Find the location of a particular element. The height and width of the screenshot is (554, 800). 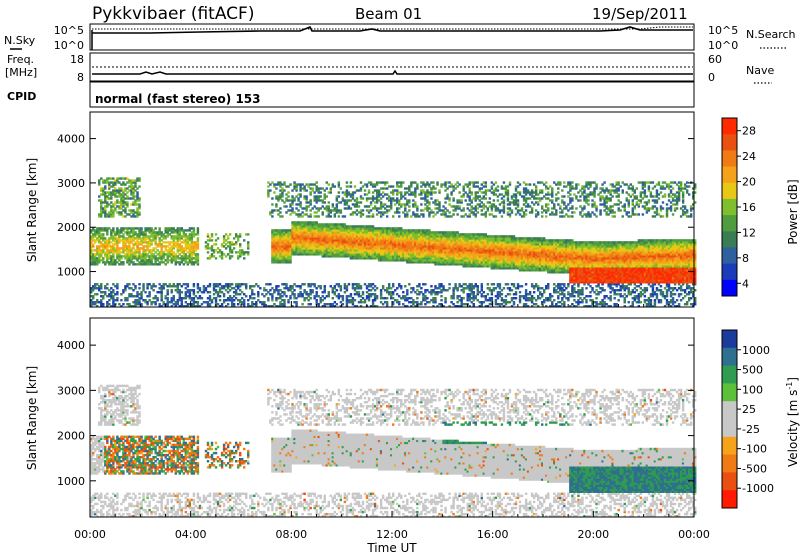

noise-left-label: N.Sky is located at coordinates (20, 40).